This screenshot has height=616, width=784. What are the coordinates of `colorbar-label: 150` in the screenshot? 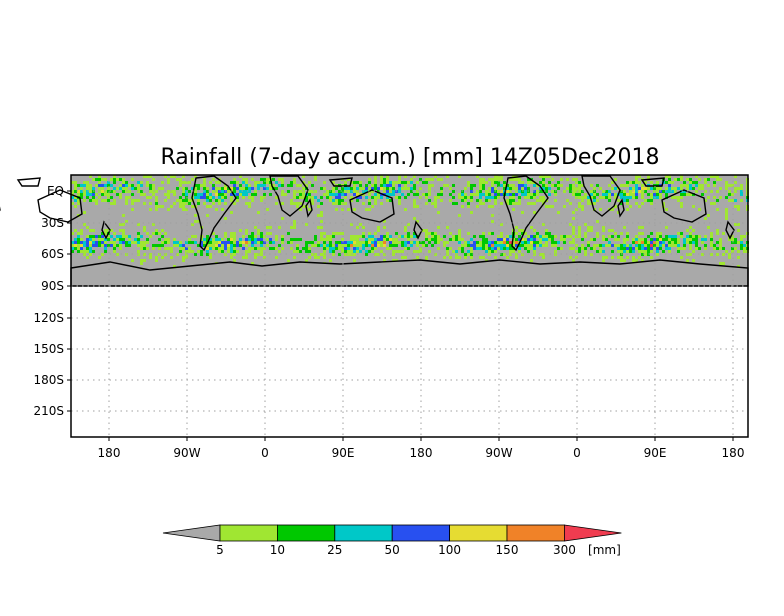 It's located at (507, 550).